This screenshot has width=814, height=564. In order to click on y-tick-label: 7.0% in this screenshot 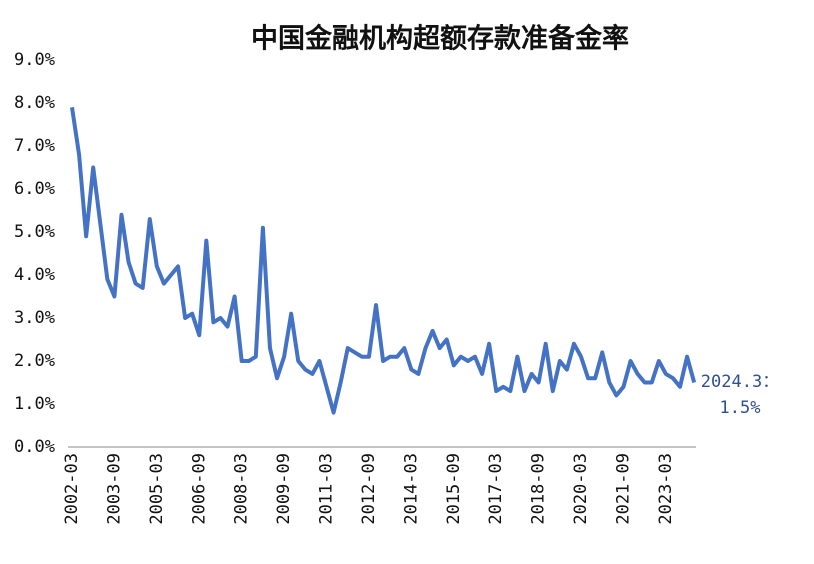, I will do `click(34, 146)`.